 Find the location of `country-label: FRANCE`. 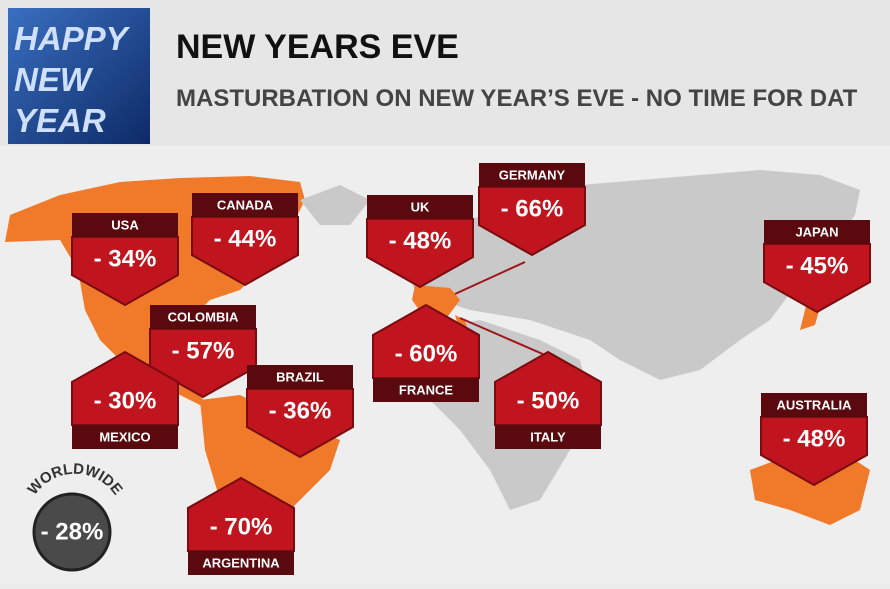

country-label: FRANCE is located at coordinates (426, 389).